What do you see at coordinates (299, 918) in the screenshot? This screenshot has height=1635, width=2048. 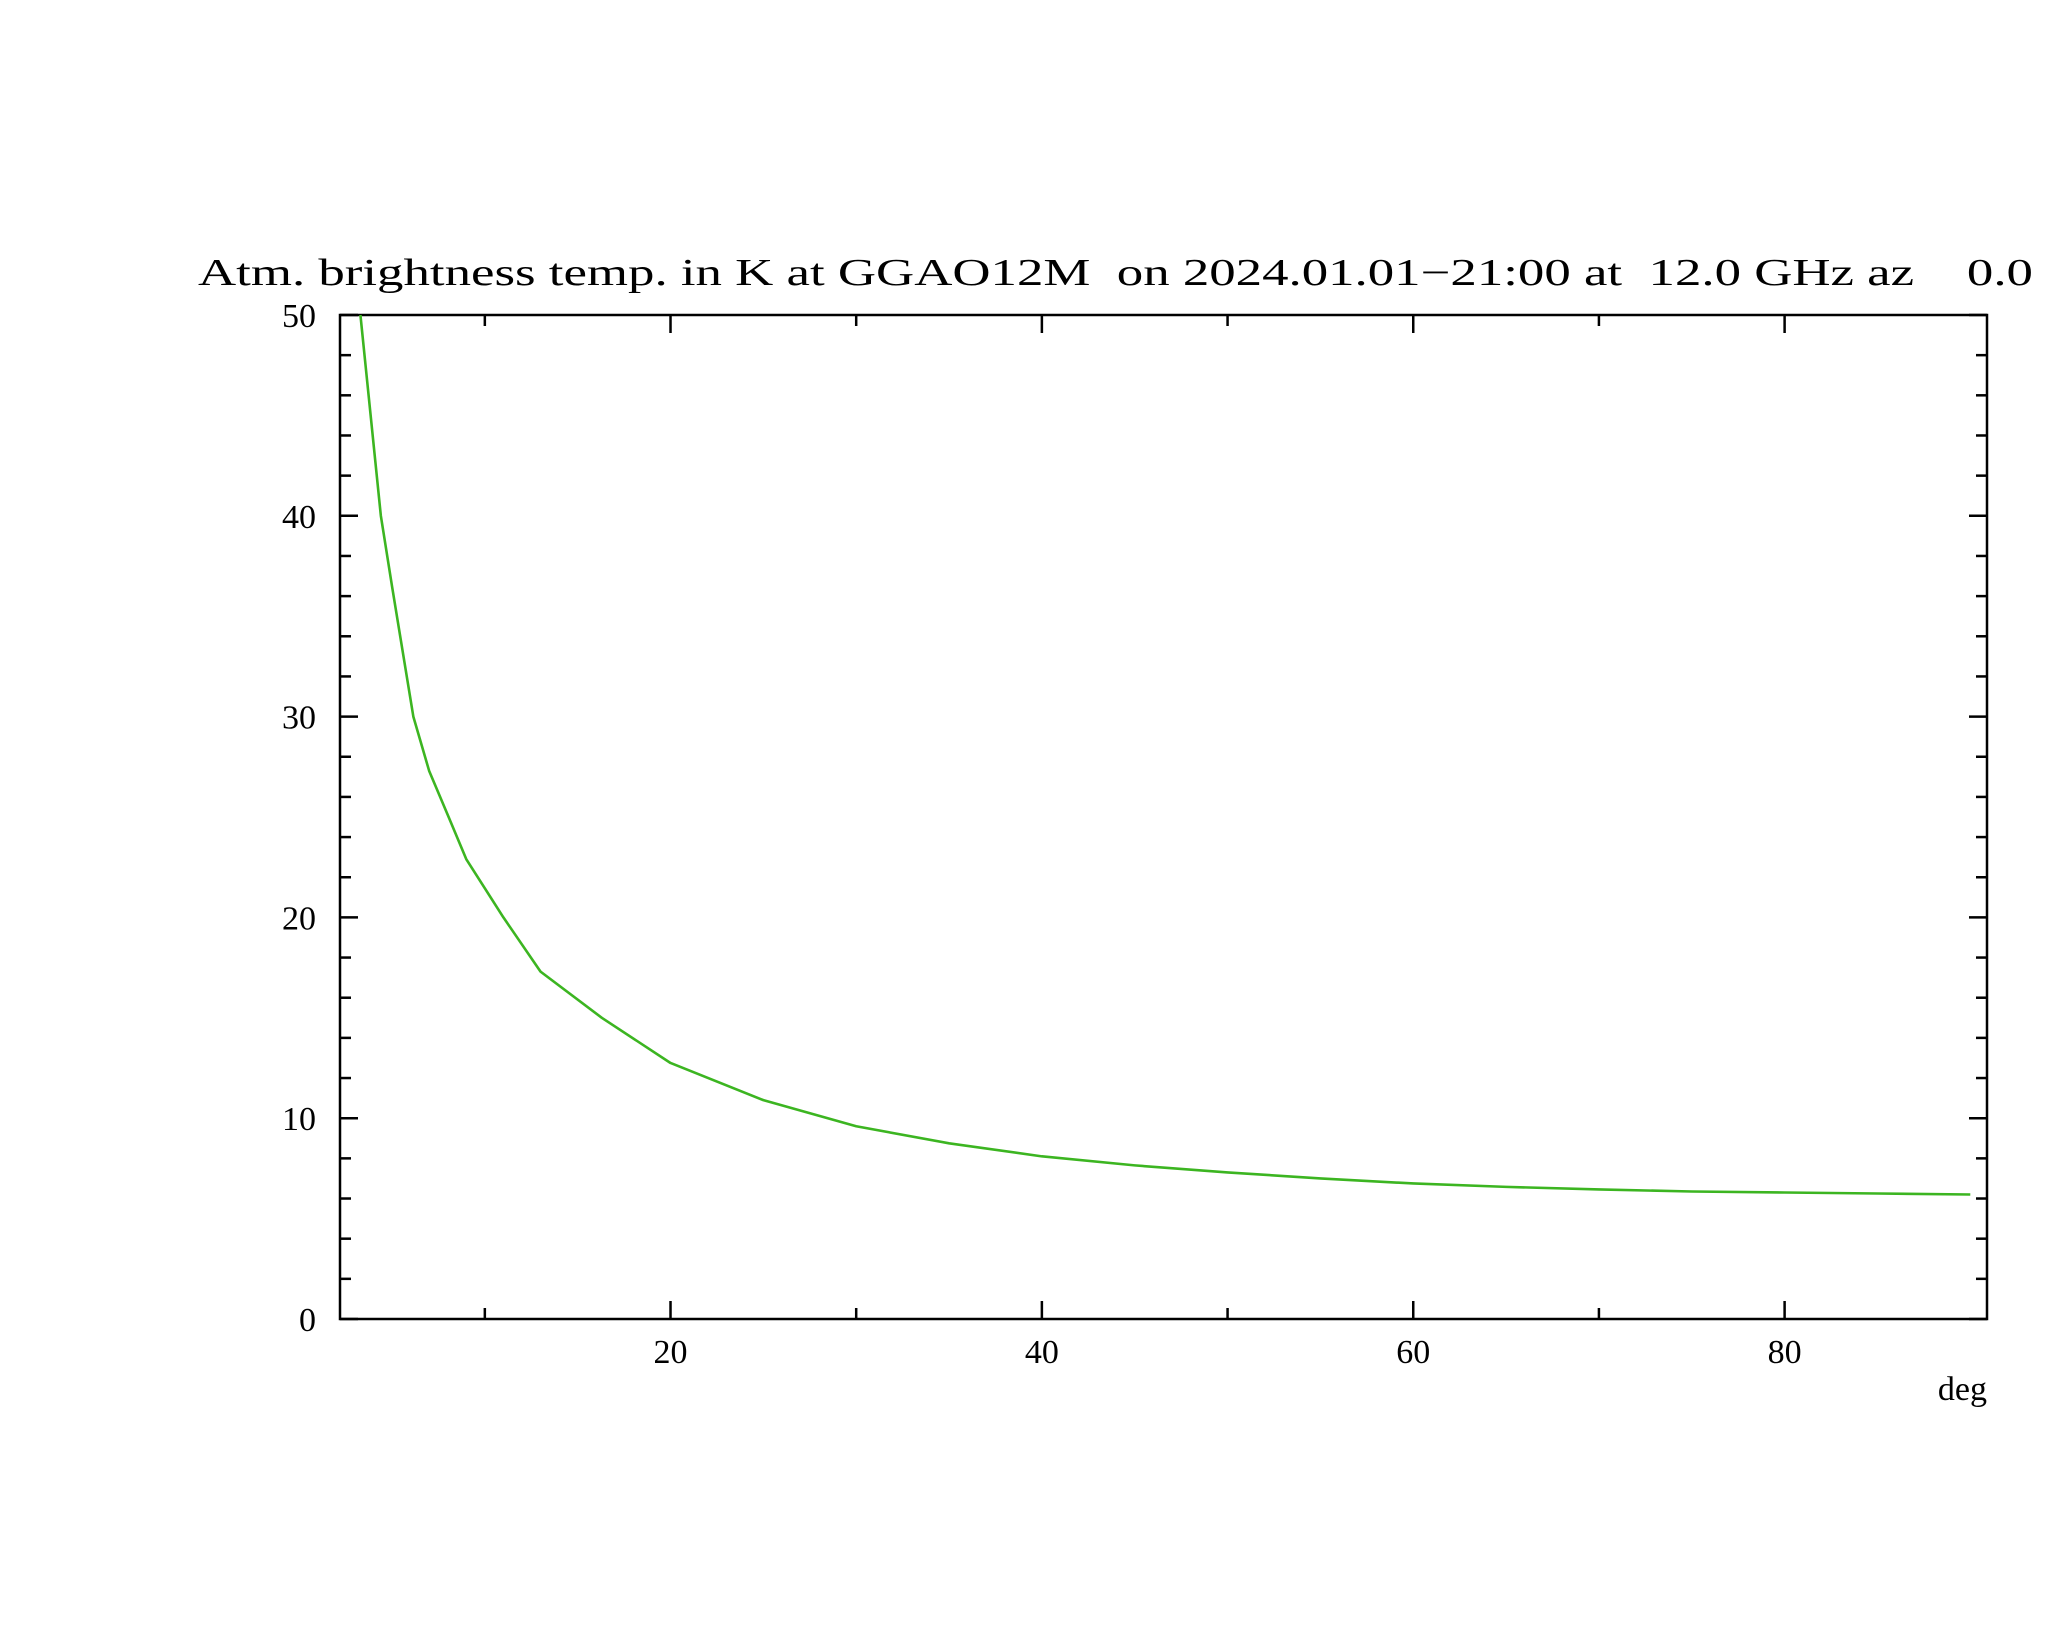 I see `y-tick-label: 20` at bounding box center [299, 918].